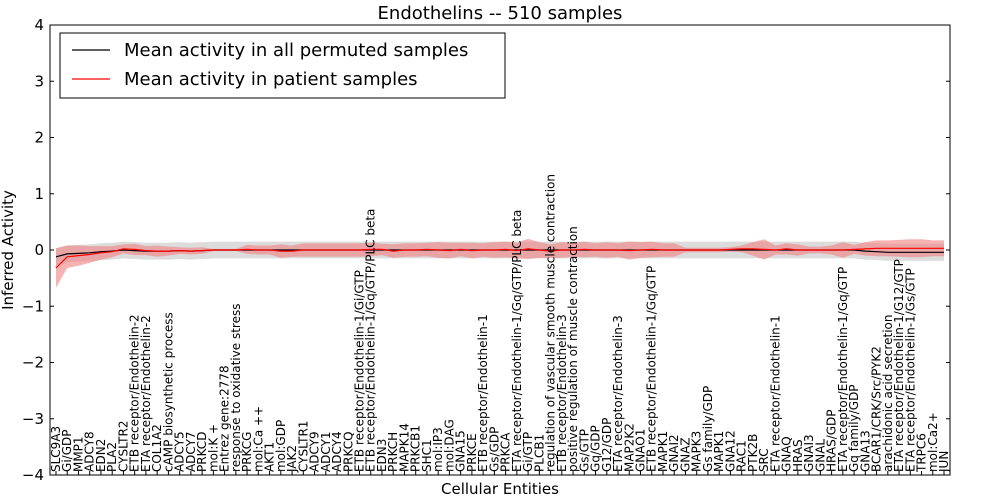  I want to click on x-tick-label: PRKCQ, so click(348, 451).